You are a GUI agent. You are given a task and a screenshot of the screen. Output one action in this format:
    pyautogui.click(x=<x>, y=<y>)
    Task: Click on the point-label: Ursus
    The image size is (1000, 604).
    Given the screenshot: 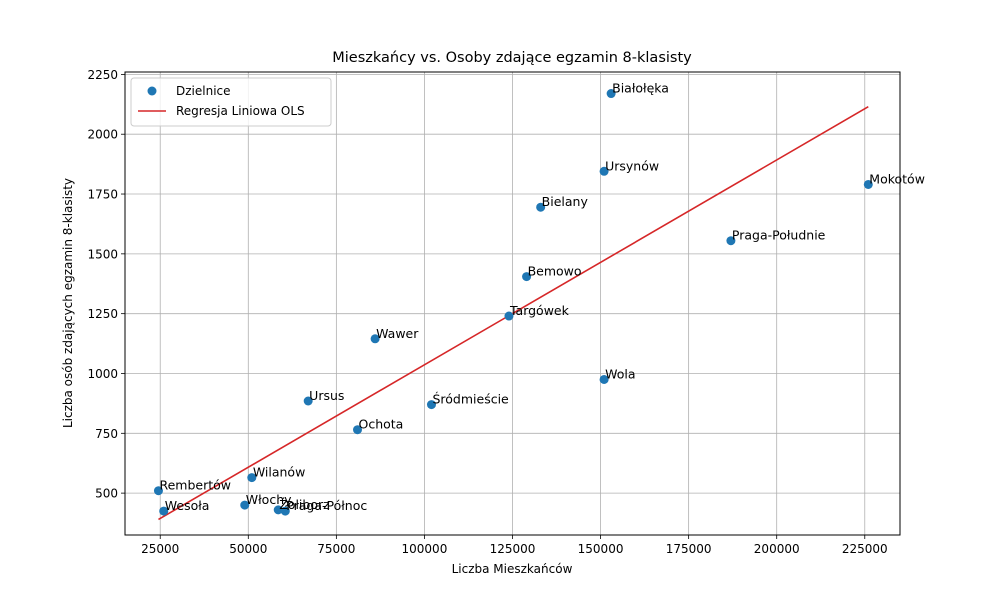 What is the action you would take?
    pyautogui.click(x=326, y=395)
    